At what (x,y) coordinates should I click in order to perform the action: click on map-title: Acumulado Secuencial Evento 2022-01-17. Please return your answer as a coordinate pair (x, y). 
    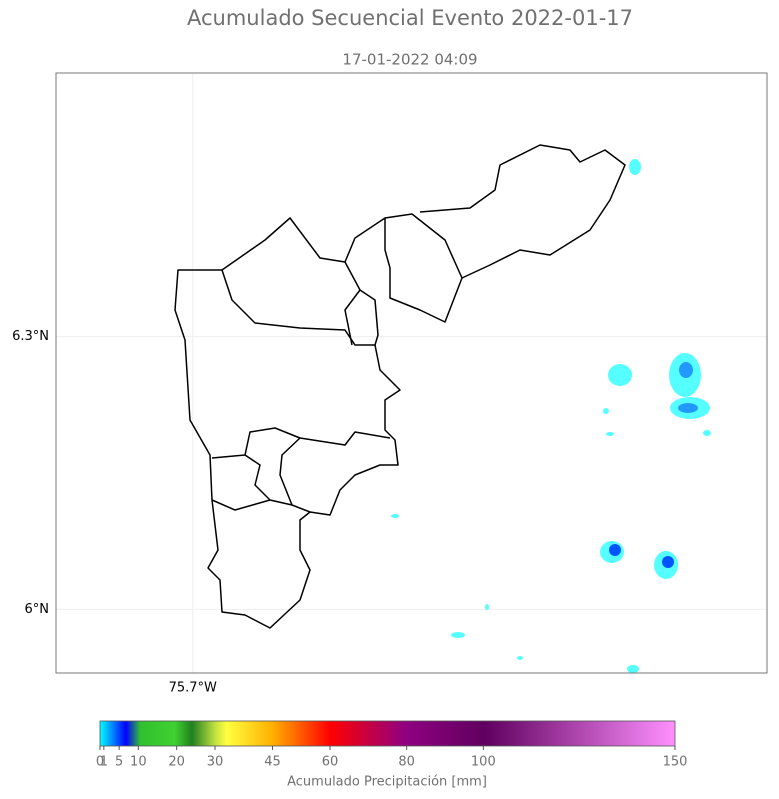
    Looking at the image, I should click on (410, 18).